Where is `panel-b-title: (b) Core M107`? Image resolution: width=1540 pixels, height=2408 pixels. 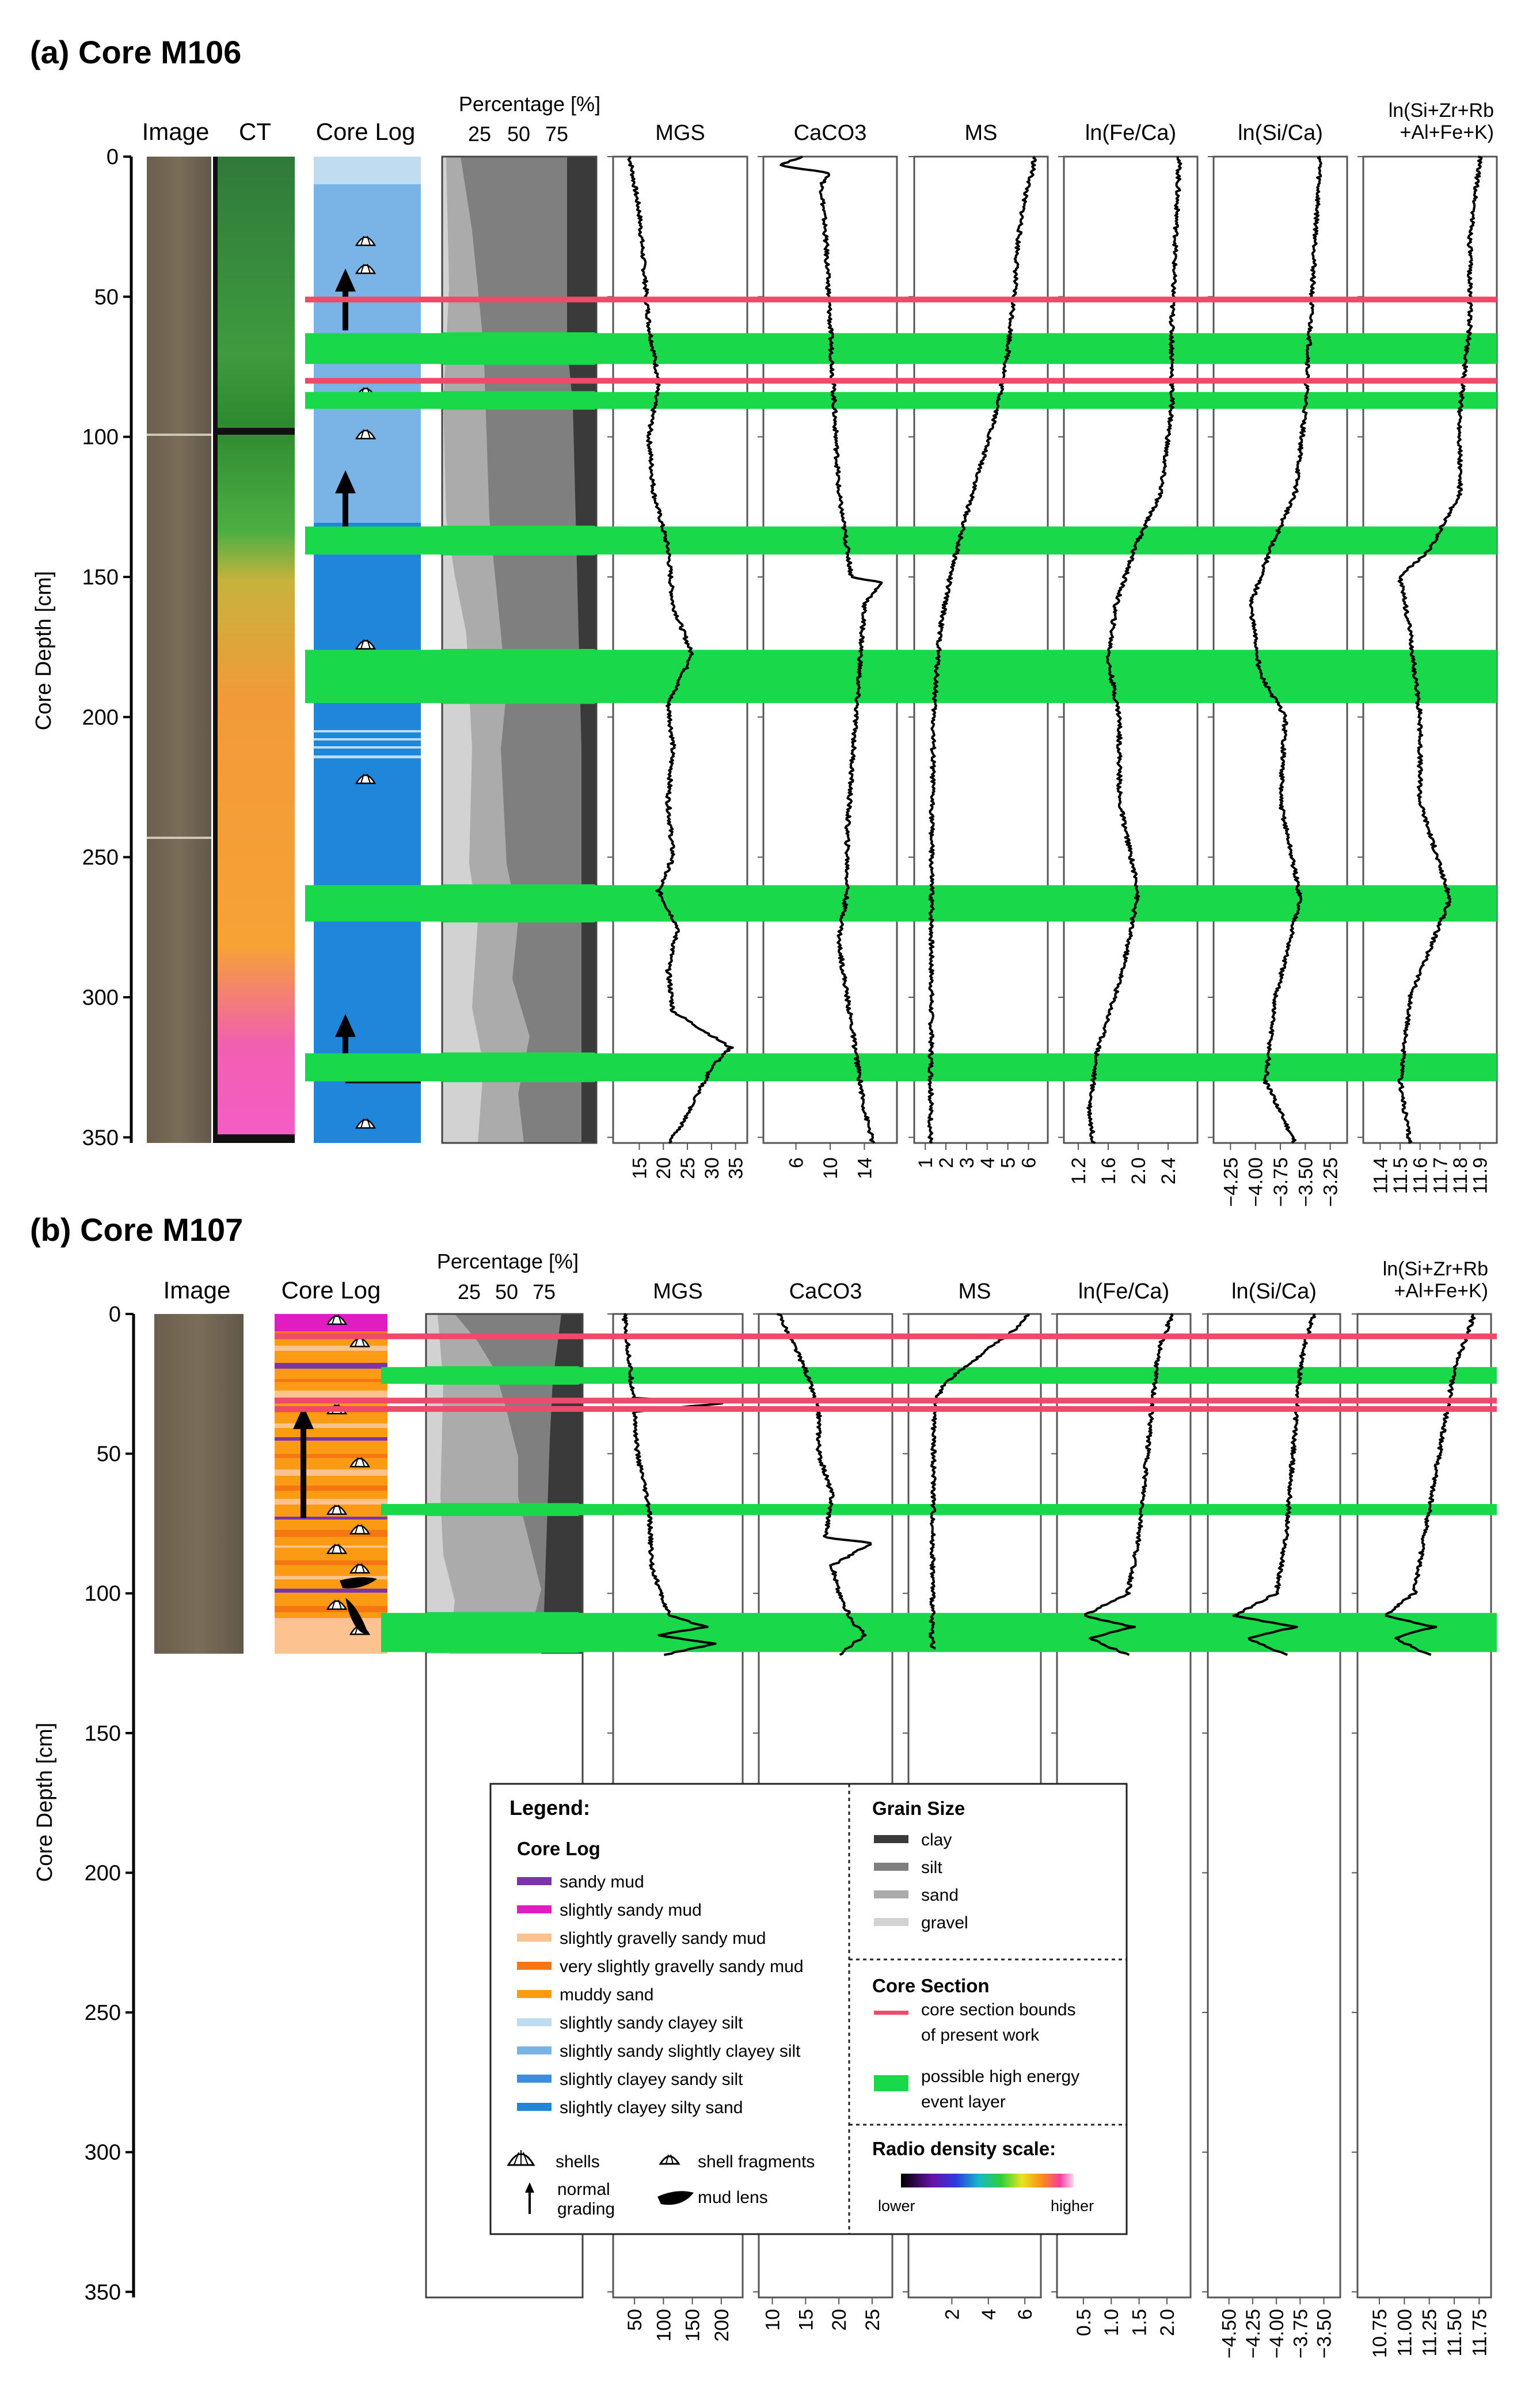
panel-b-title: (b) Core M107 is located at coordinates (137, 1229).